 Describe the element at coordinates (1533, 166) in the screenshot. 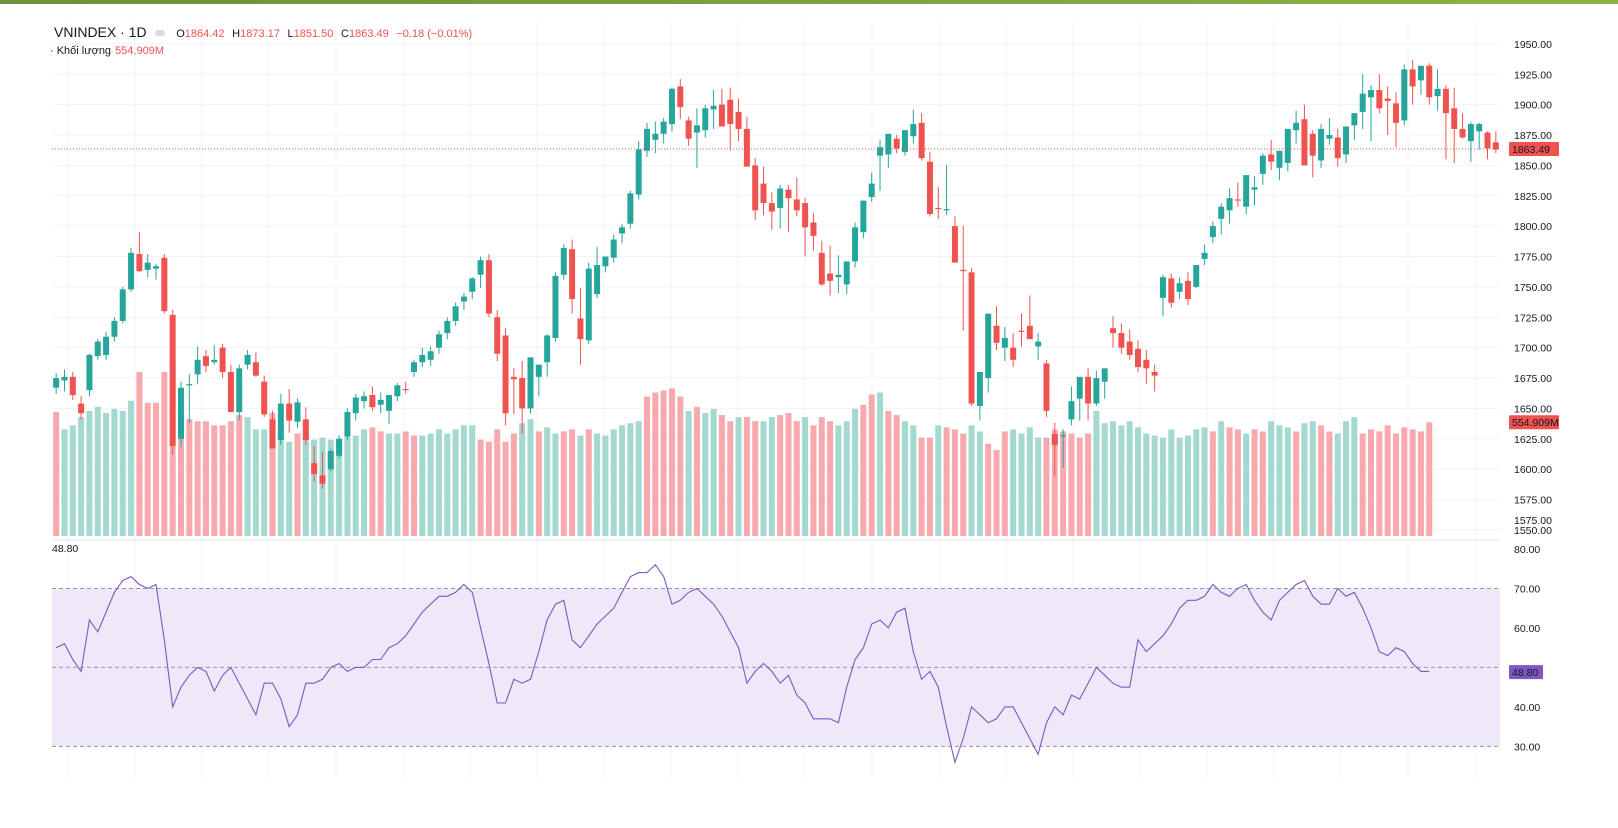

I see `price-tick-label: 1850.00` at that location.